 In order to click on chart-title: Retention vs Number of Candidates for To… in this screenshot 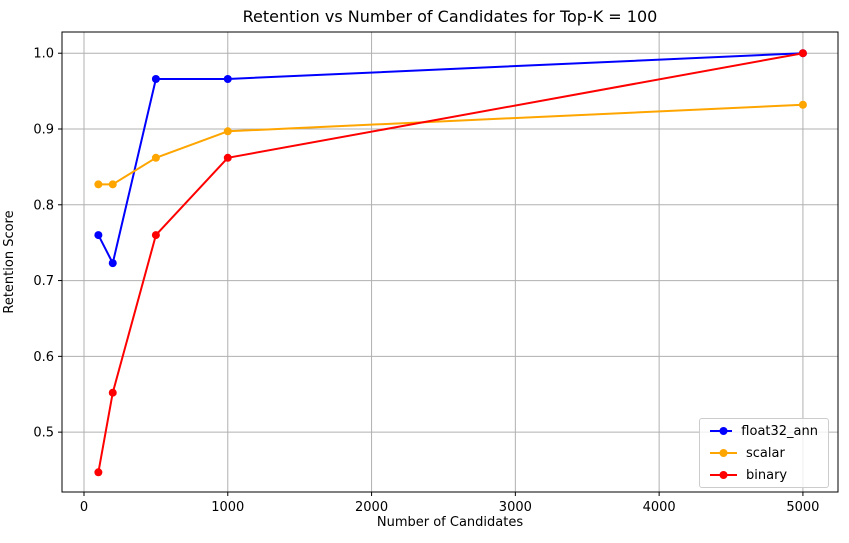, I will do `click(450, 16)`.